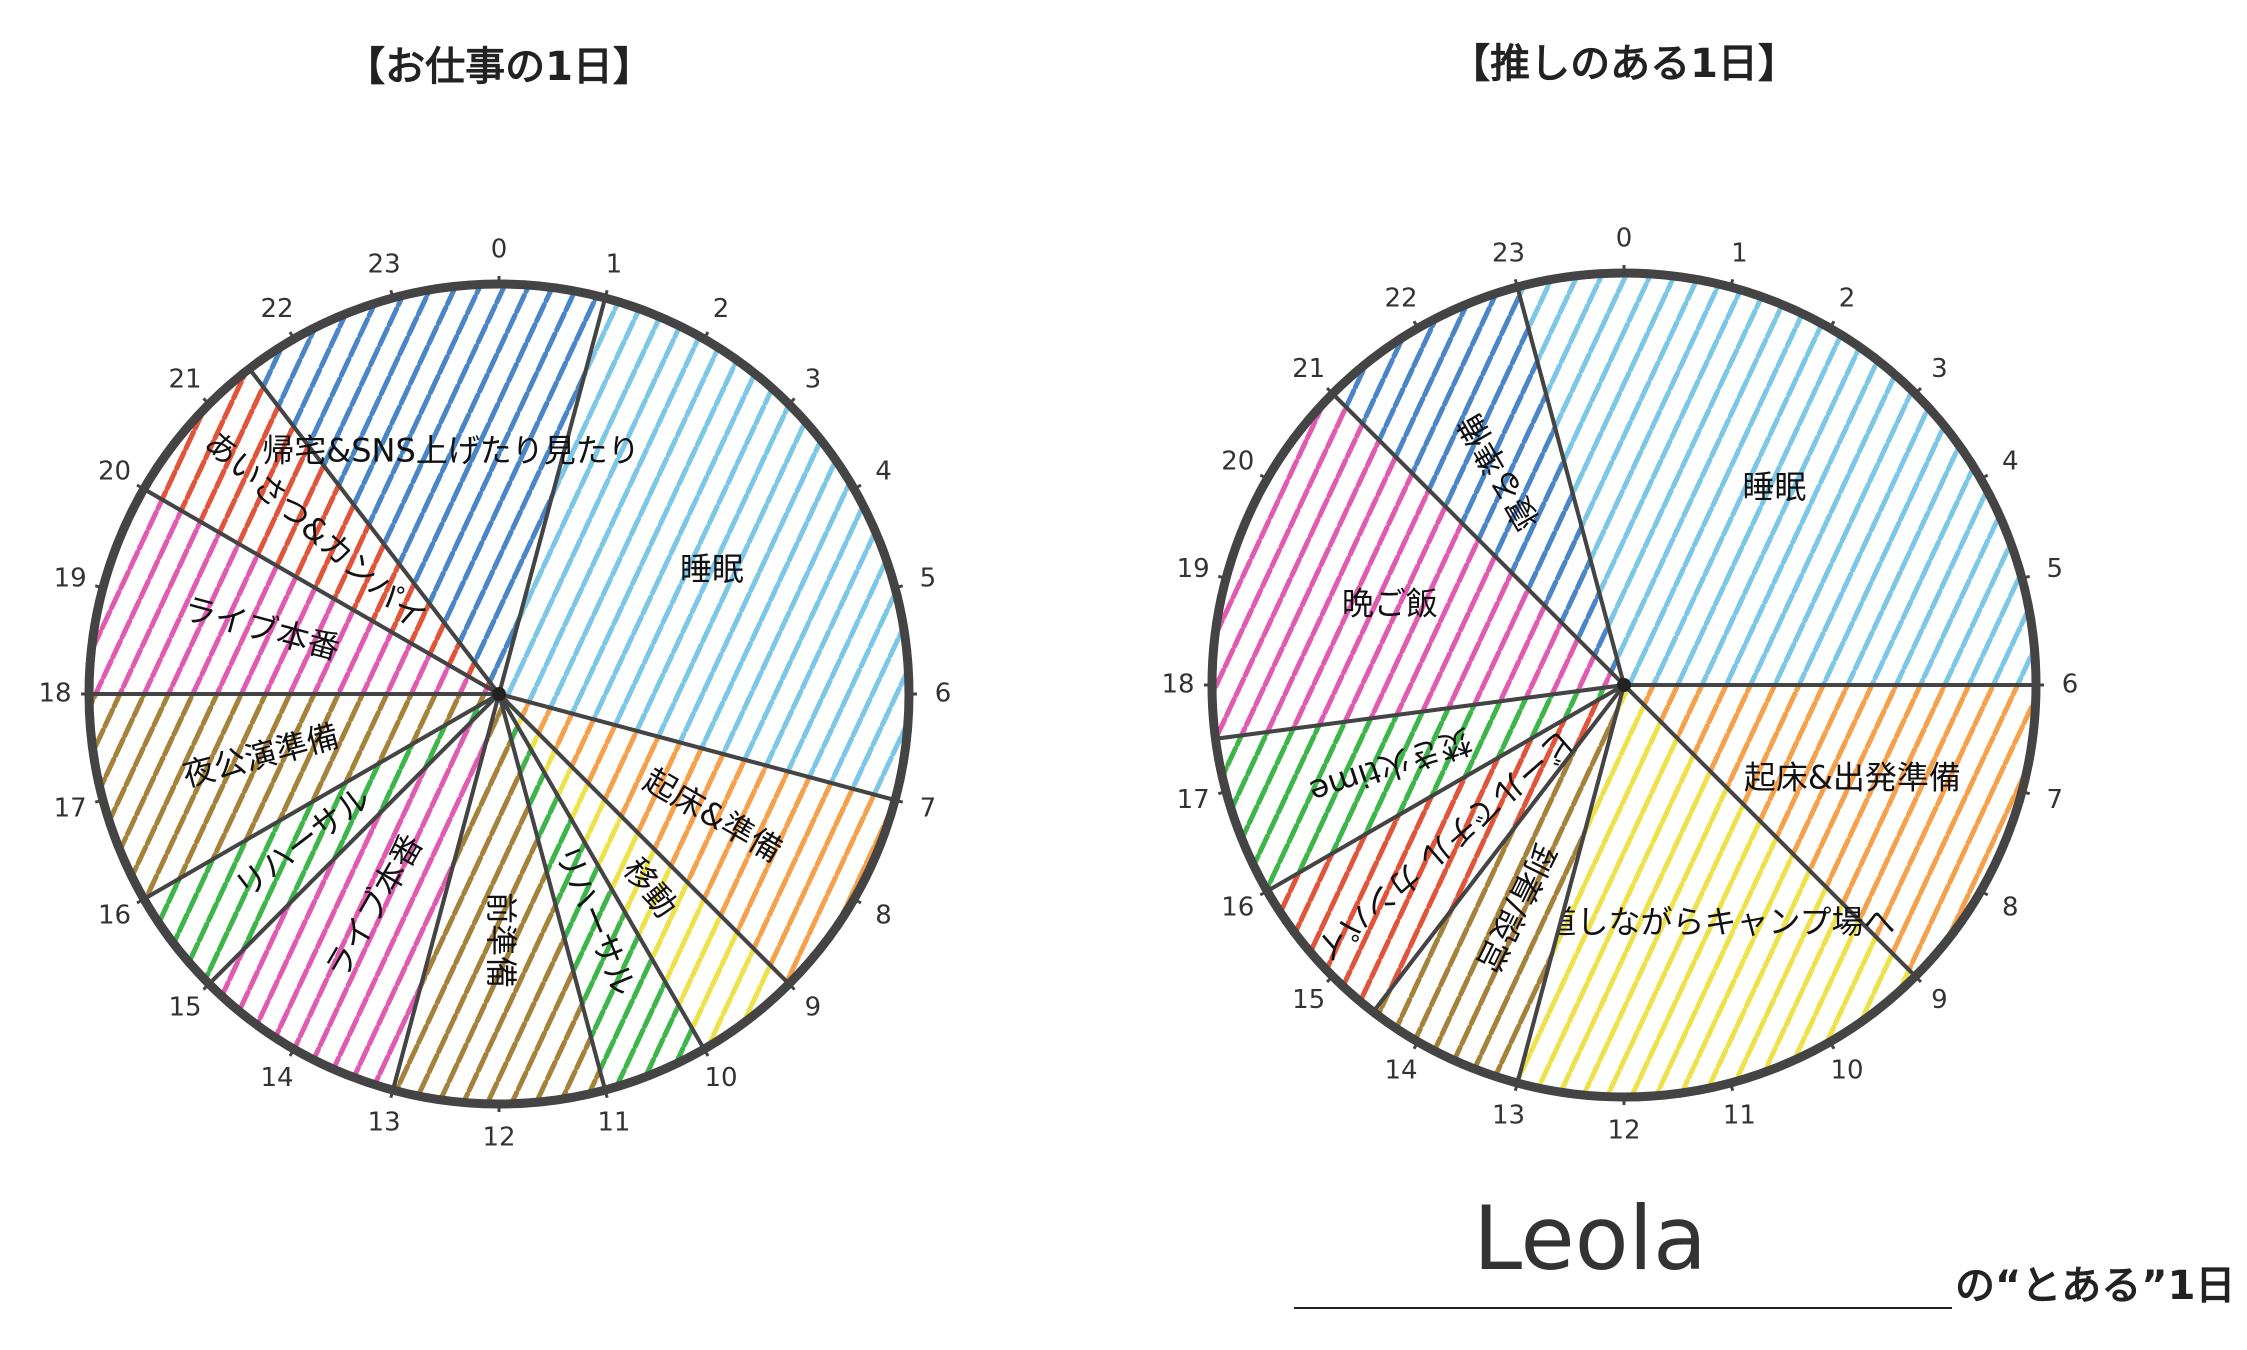  Describe the element at coordinates (1852, 778) in the screenshot. I see `slice-label: 起床&出発準備` at that location.